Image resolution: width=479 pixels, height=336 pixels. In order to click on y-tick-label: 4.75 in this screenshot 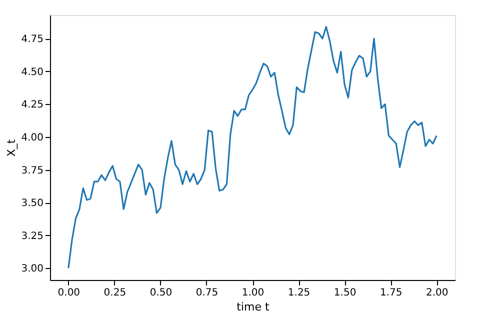, I will do `click(32, 40)`.